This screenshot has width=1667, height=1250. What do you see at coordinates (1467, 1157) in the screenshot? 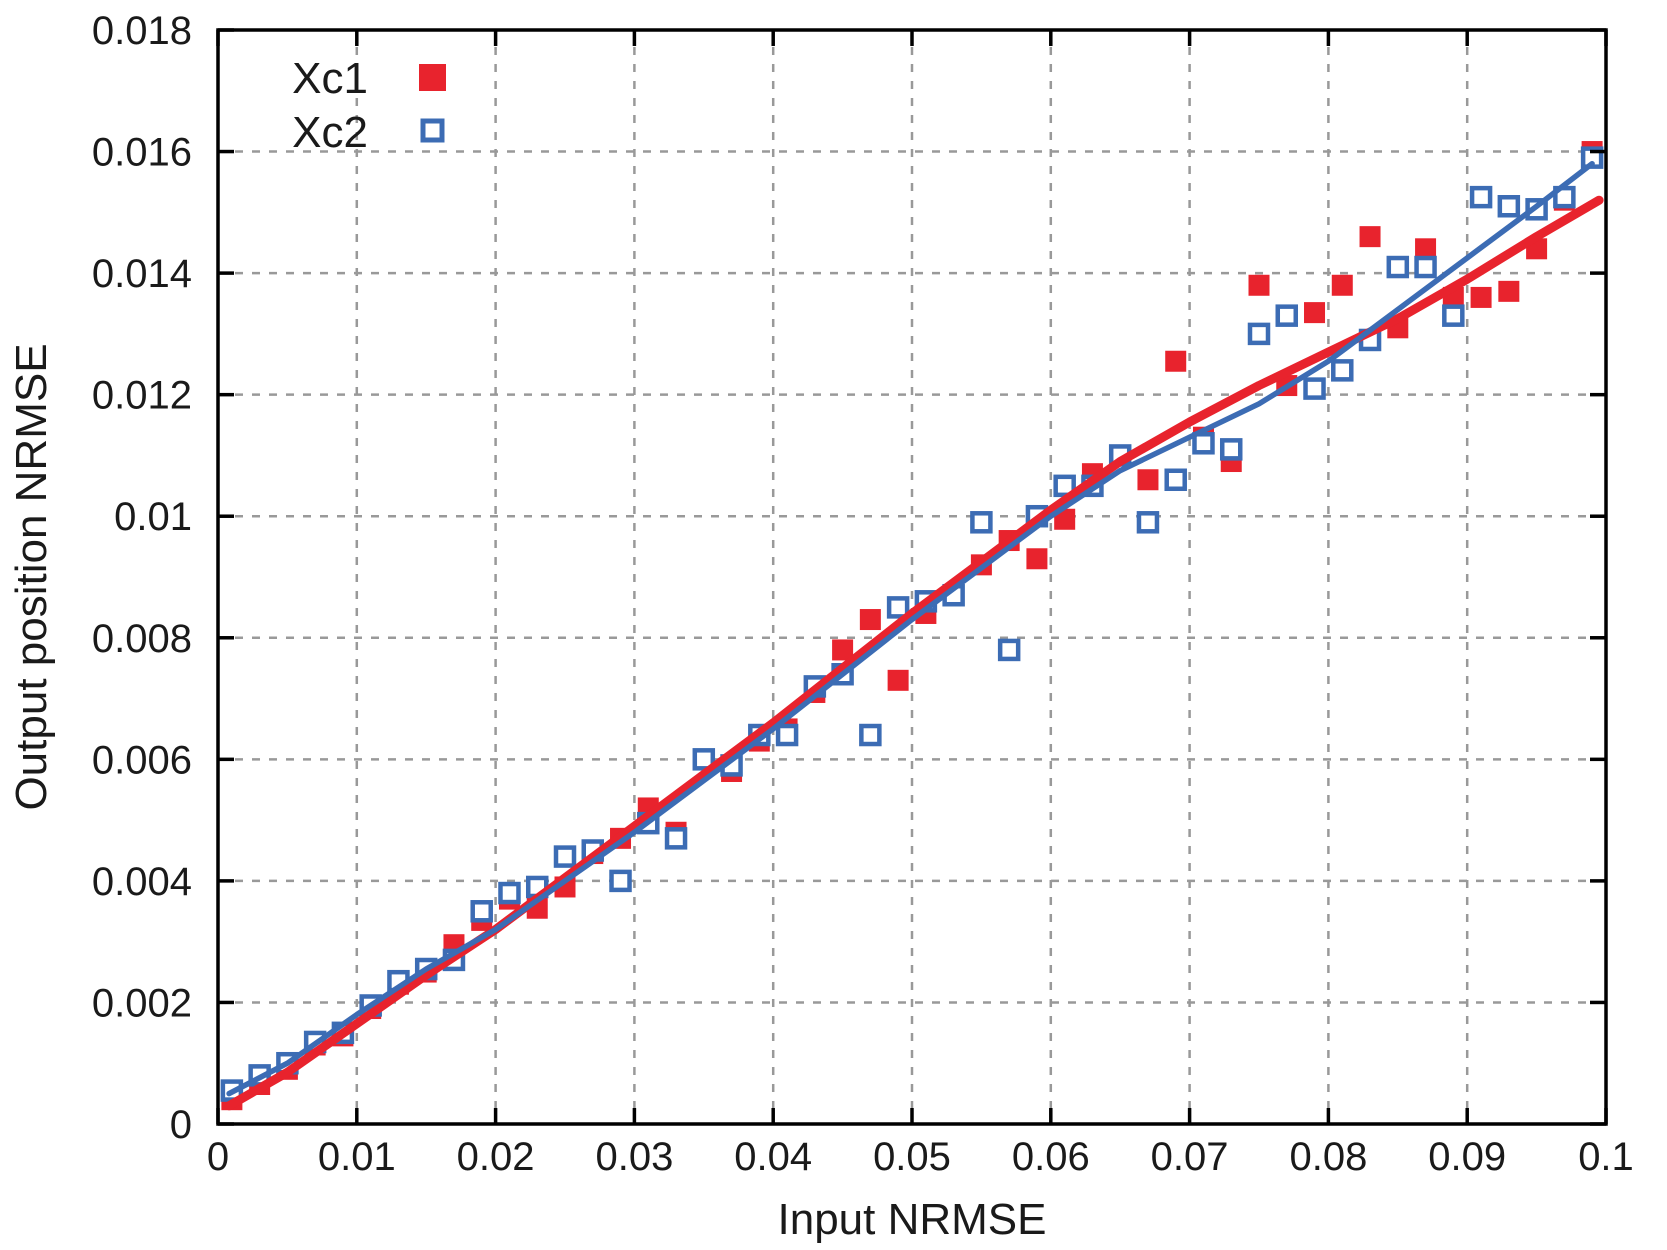
I see `x-tick-label: 0.09` at bounding box center [1467, 1157].